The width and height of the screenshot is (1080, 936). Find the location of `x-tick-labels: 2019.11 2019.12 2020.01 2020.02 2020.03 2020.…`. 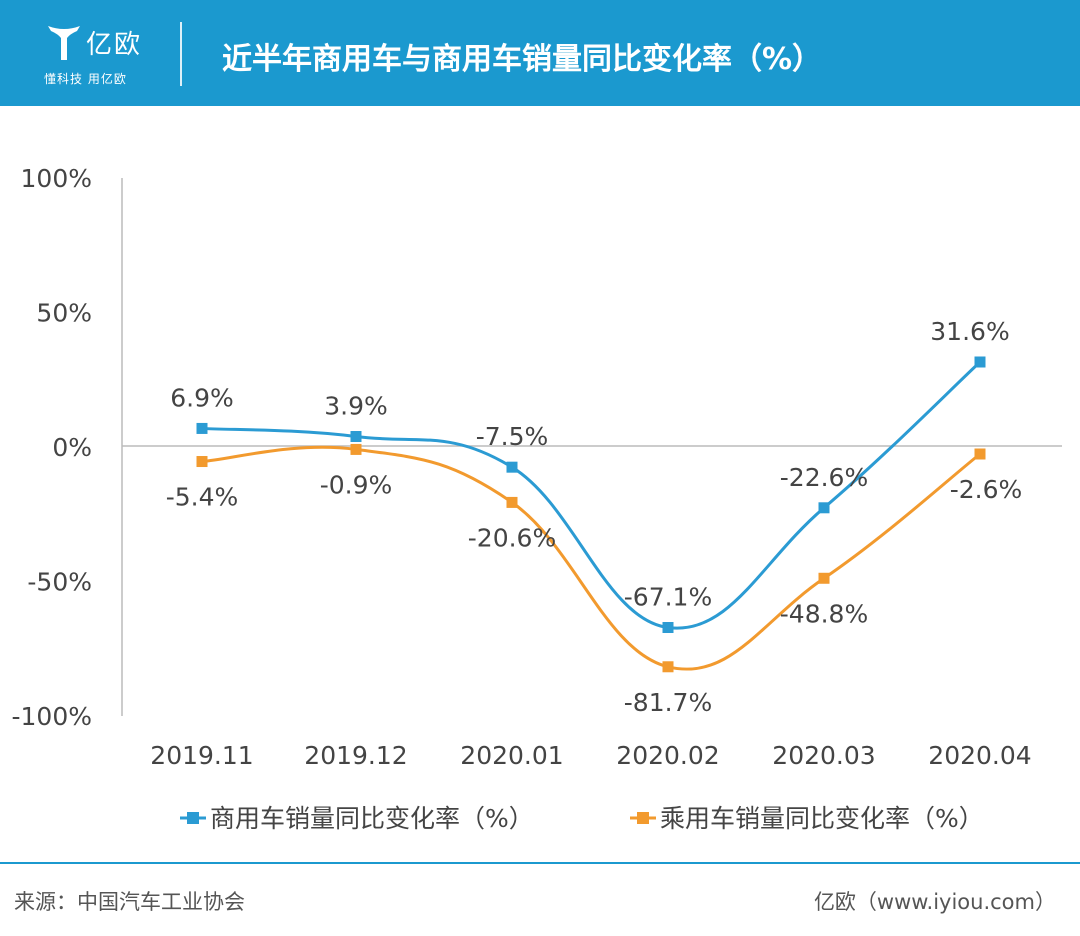

x-tick-labels: 2019.11 2019.12 2020.01 2020.02 2020.03 2020.… is located at coordinates (590, 755).